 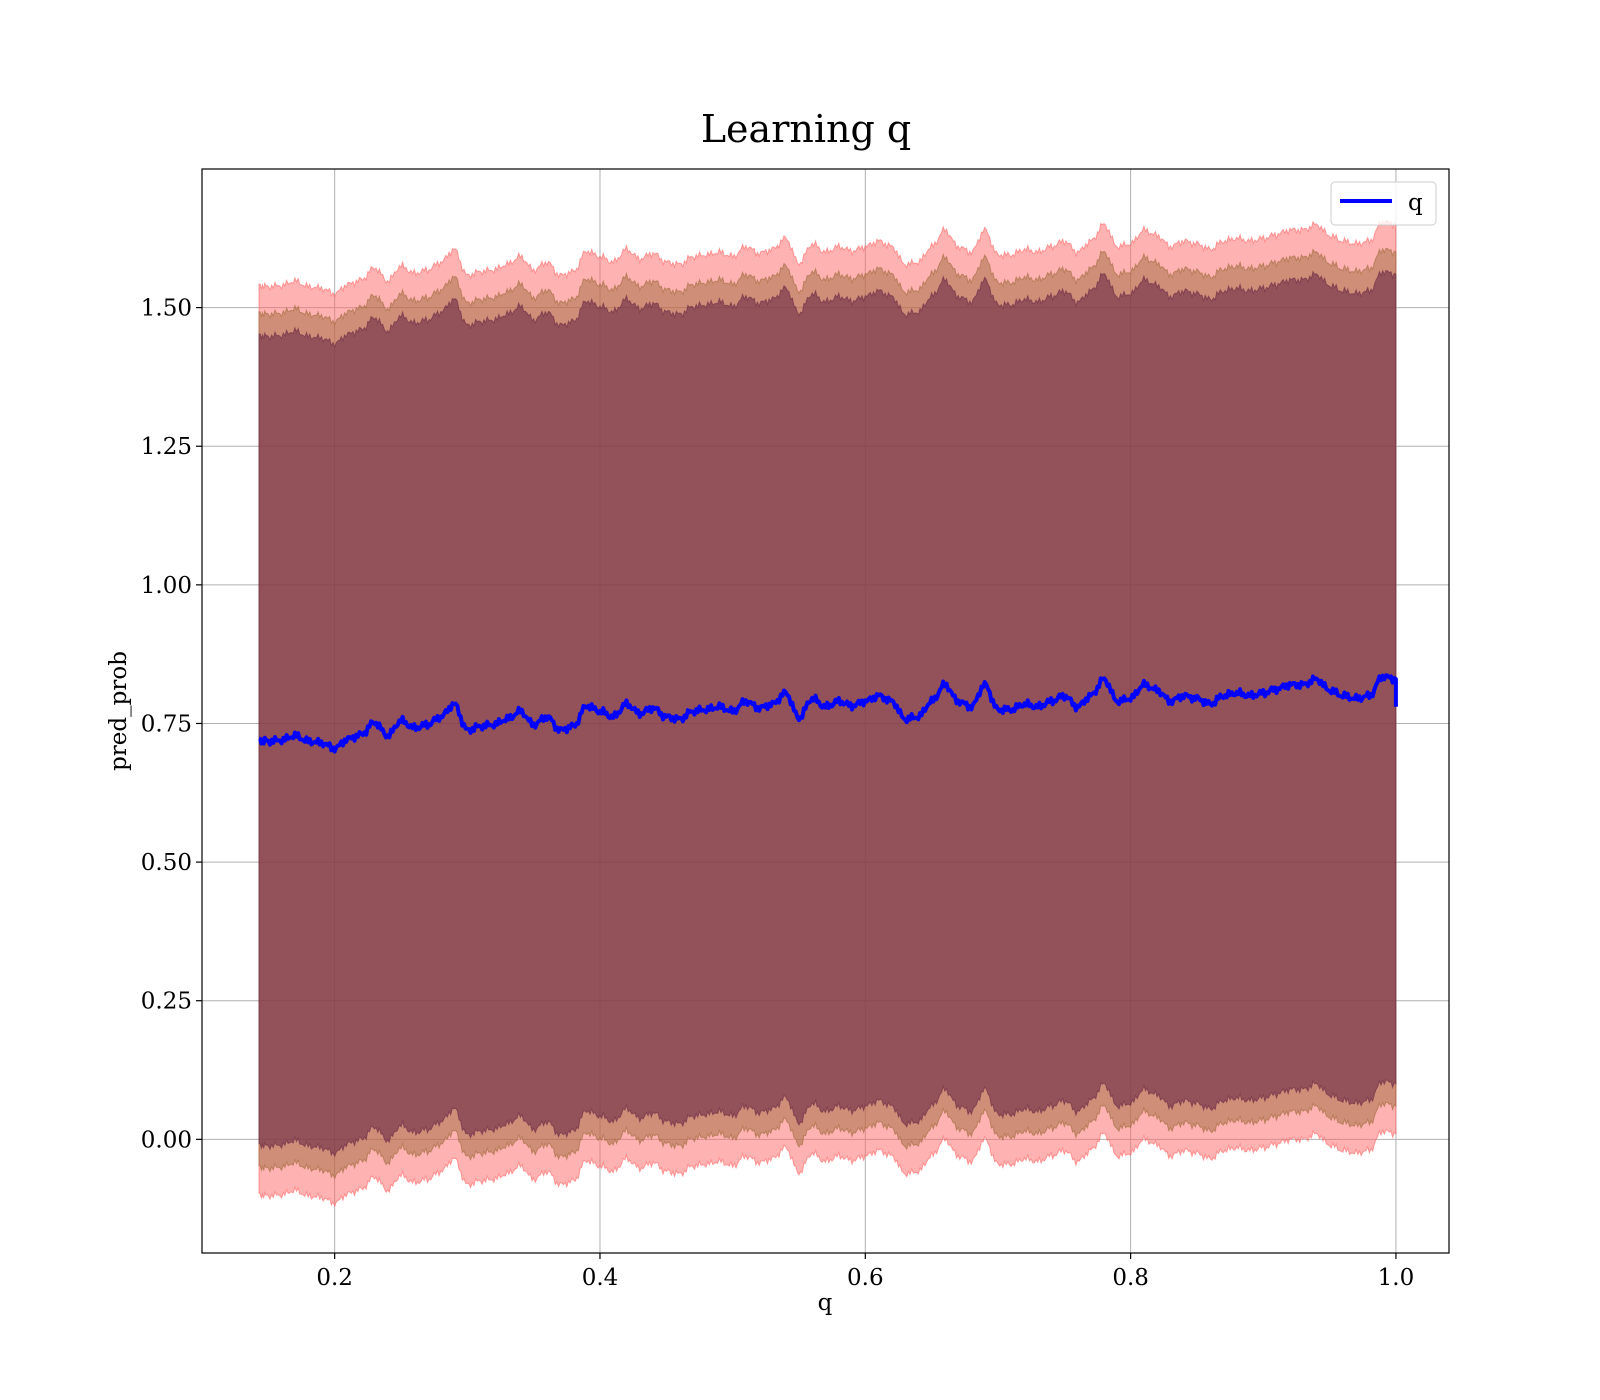 I want to click on legend-box, so click(x=1383, y=203).